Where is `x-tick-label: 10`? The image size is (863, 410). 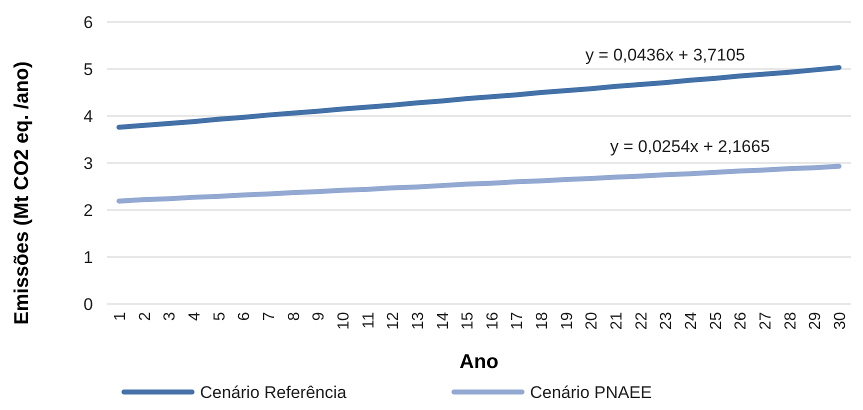
x-tick-label: 10 is located at coordinates (343, 321).